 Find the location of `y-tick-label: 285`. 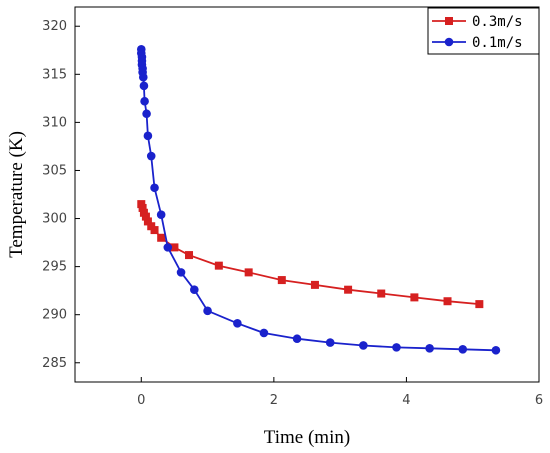

y-tick-label: 285 is located at coordinates (54, 363).